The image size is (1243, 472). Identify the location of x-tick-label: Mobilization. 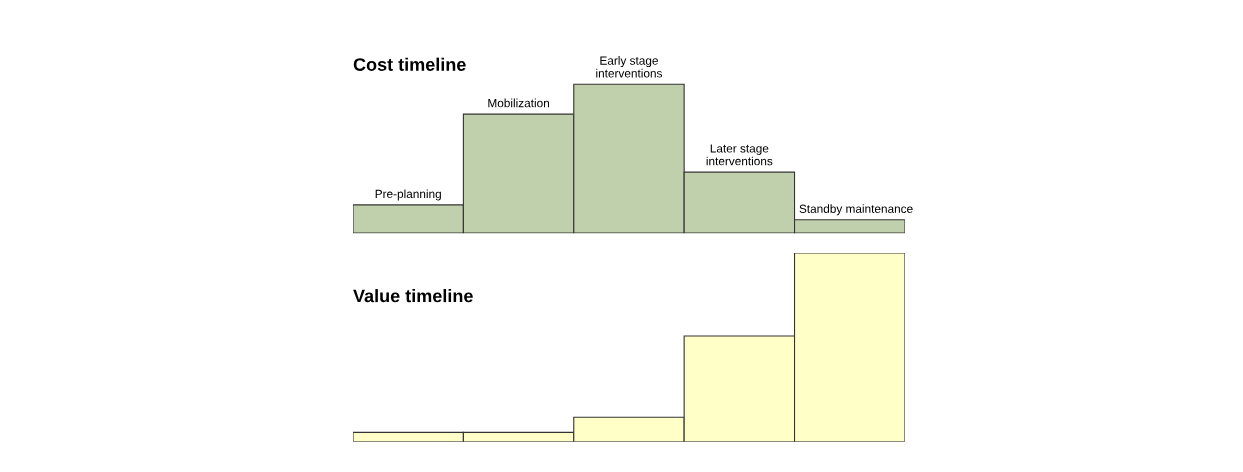
(518, 103).